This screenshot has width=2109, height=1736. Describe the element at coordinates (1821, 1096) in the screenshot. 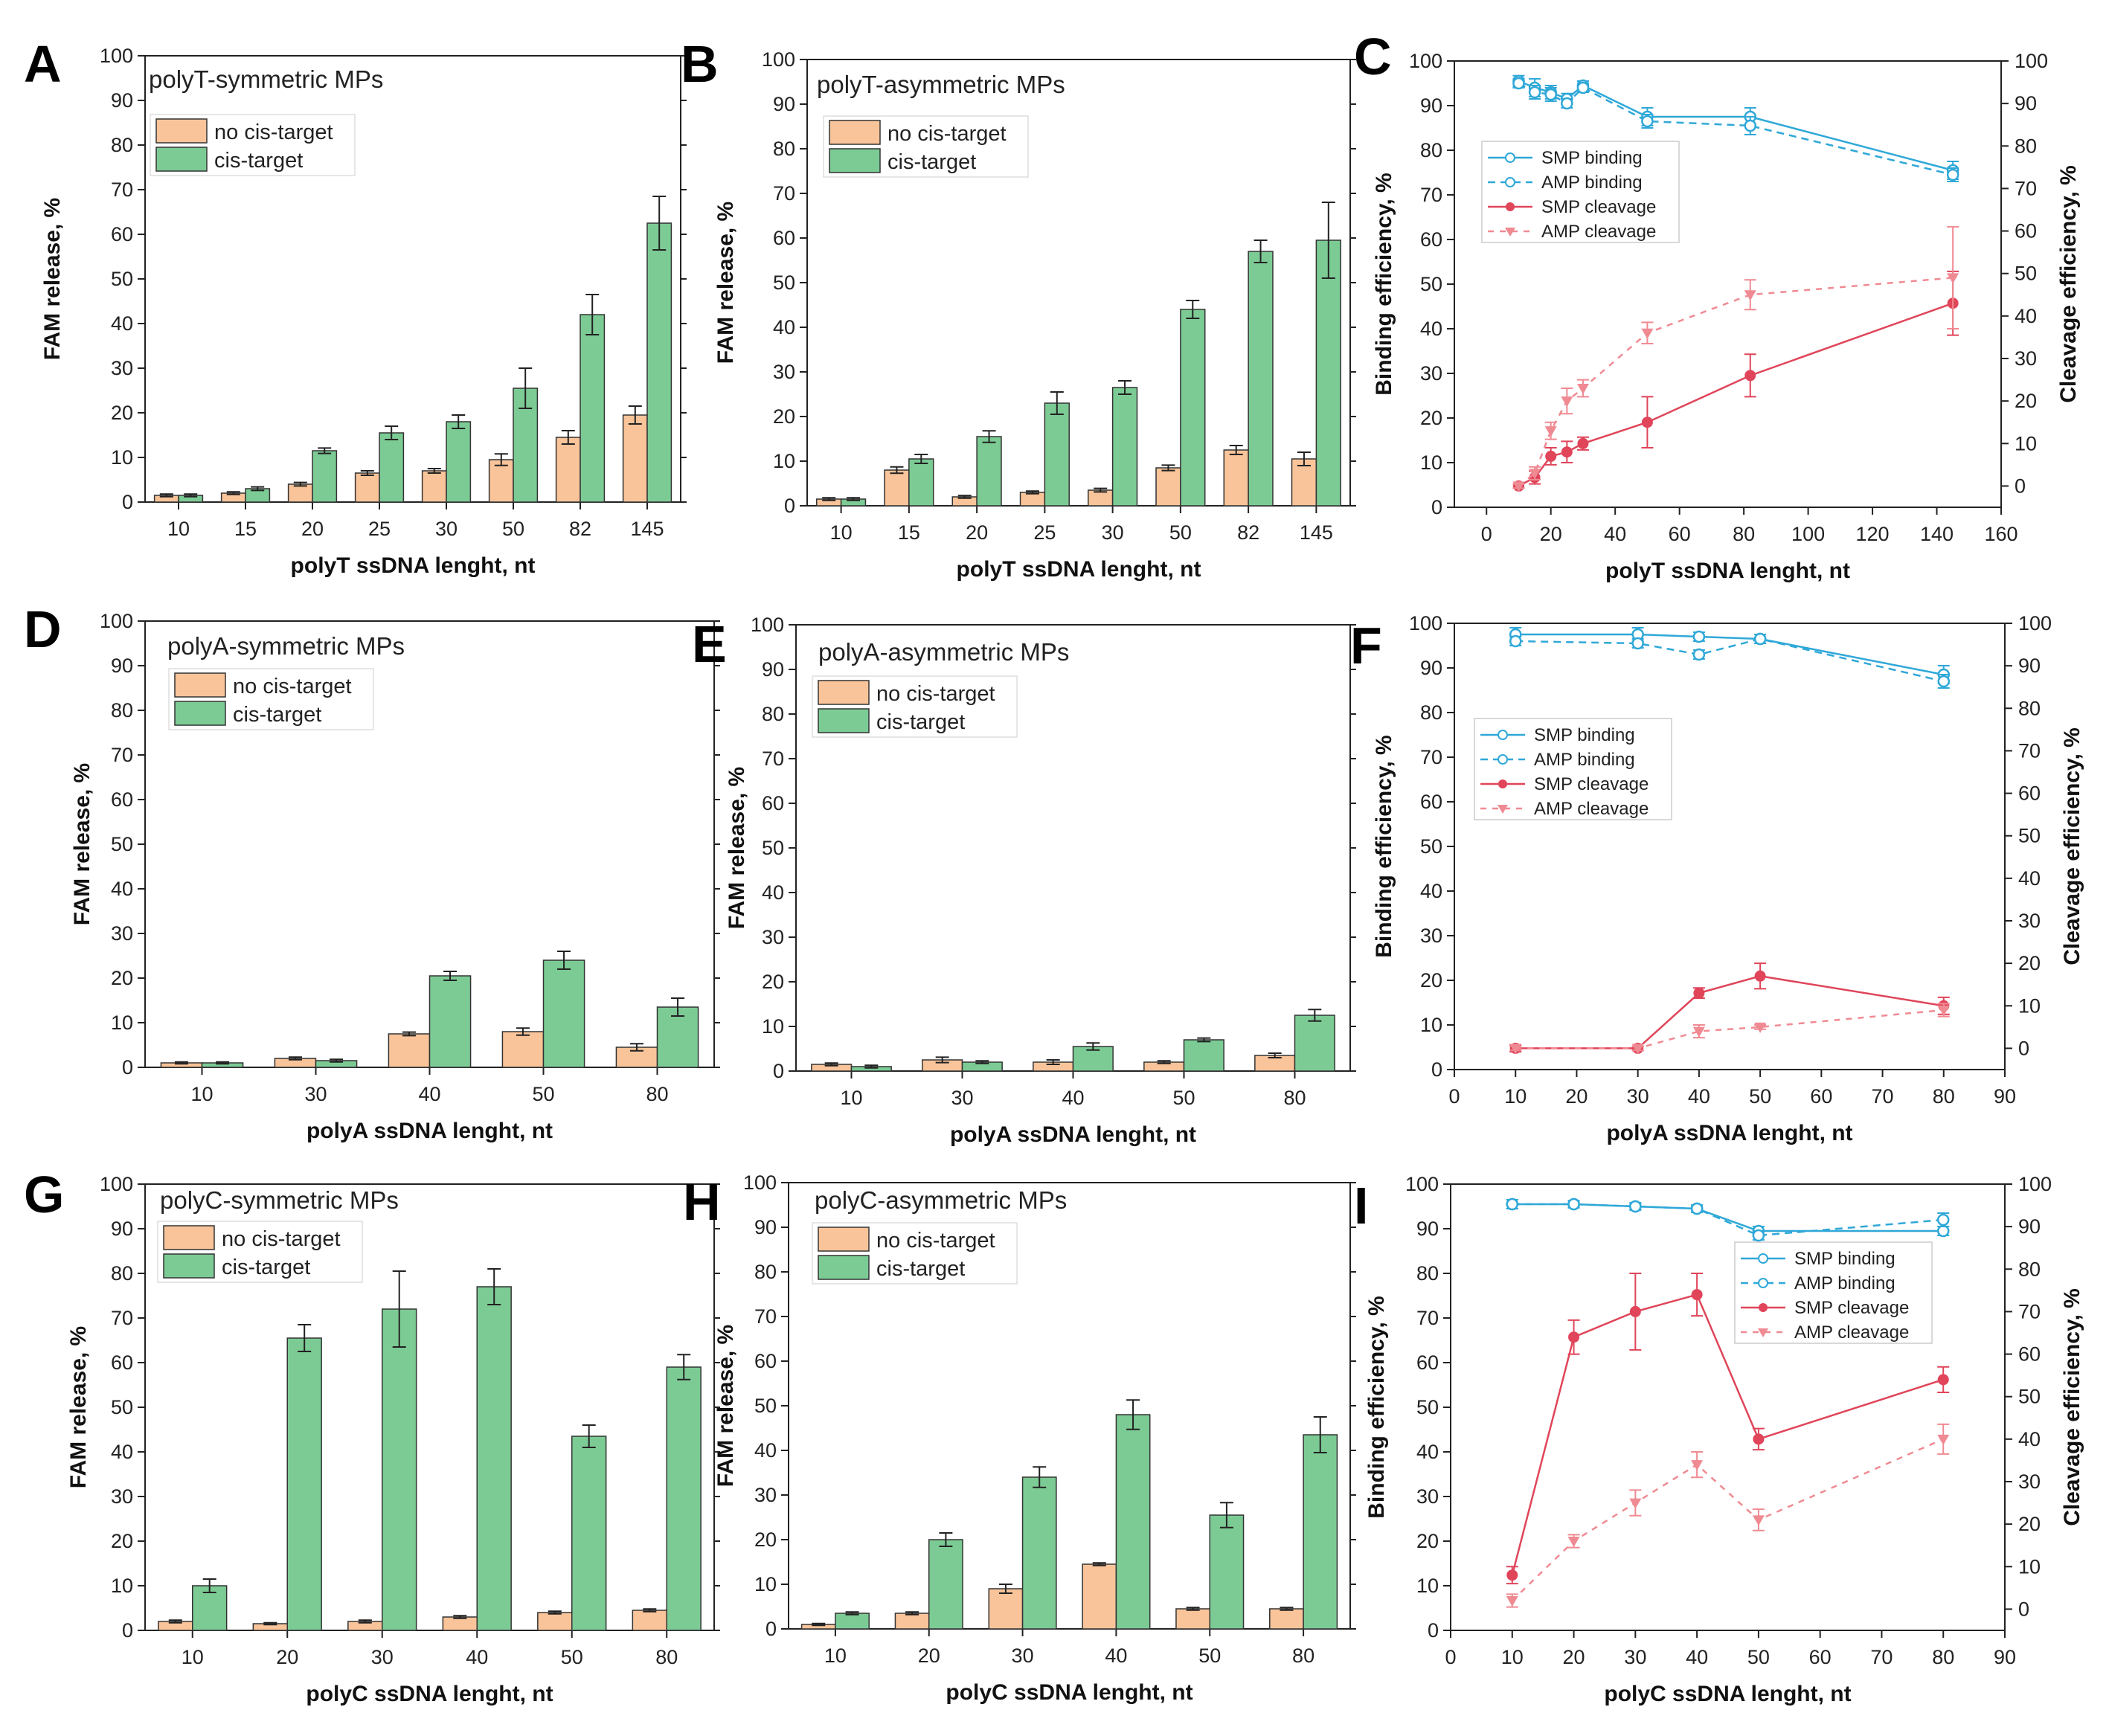

I see `x-tick-label: 60` at that location.